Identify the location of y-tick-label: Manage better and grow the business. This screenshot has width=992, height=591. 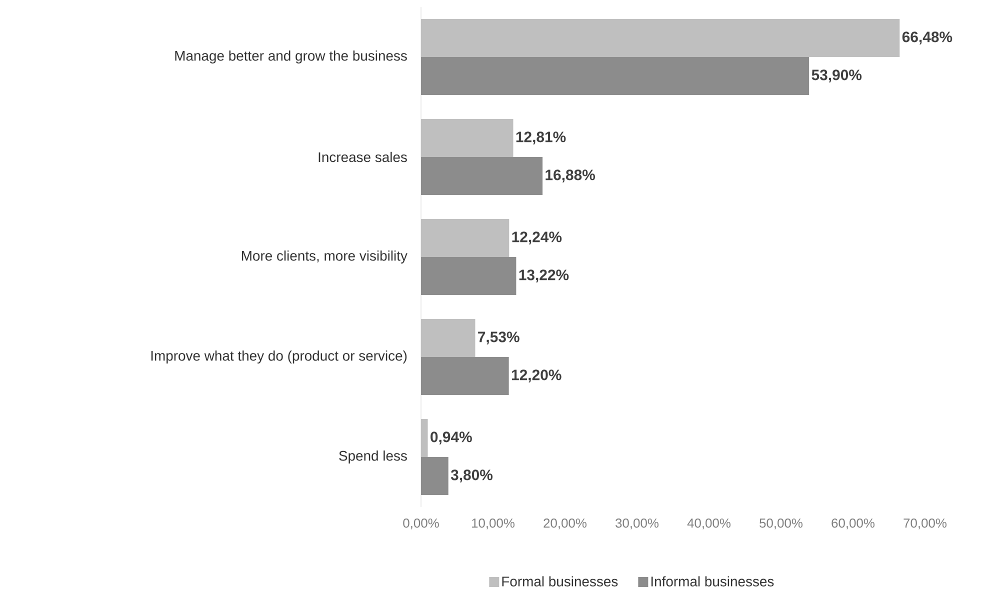
(291, 57).